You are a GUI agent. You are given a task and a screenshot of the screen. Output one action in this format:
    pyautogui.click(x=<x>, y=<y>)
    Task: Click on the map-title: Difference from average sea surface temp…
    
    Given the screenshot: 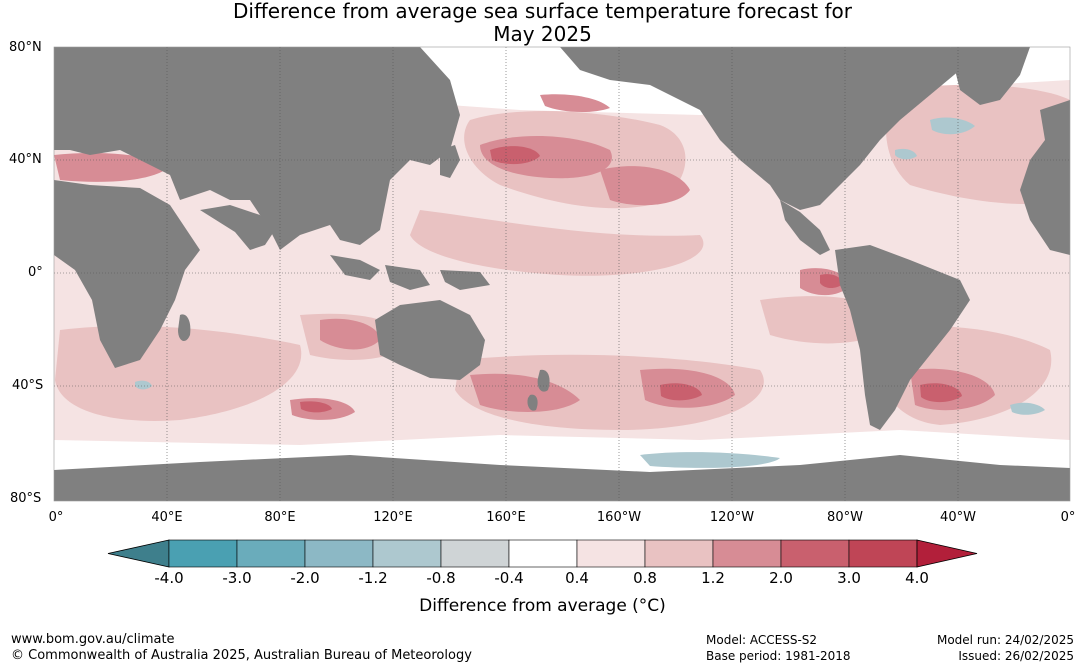 What is the action you would take?
    pyautogui.click(x=542, y=23)
    